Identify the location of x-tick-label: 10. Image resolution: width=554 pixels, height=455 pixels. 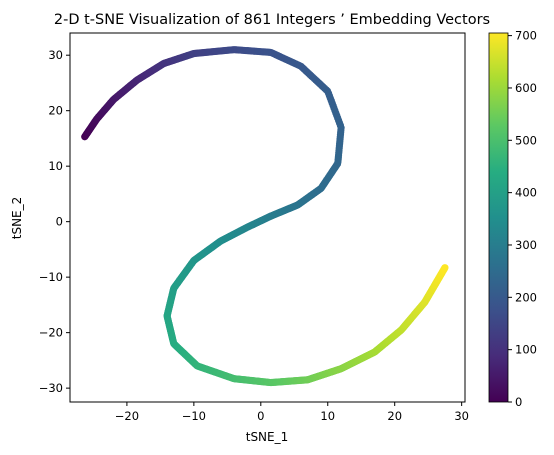
(327, 416).